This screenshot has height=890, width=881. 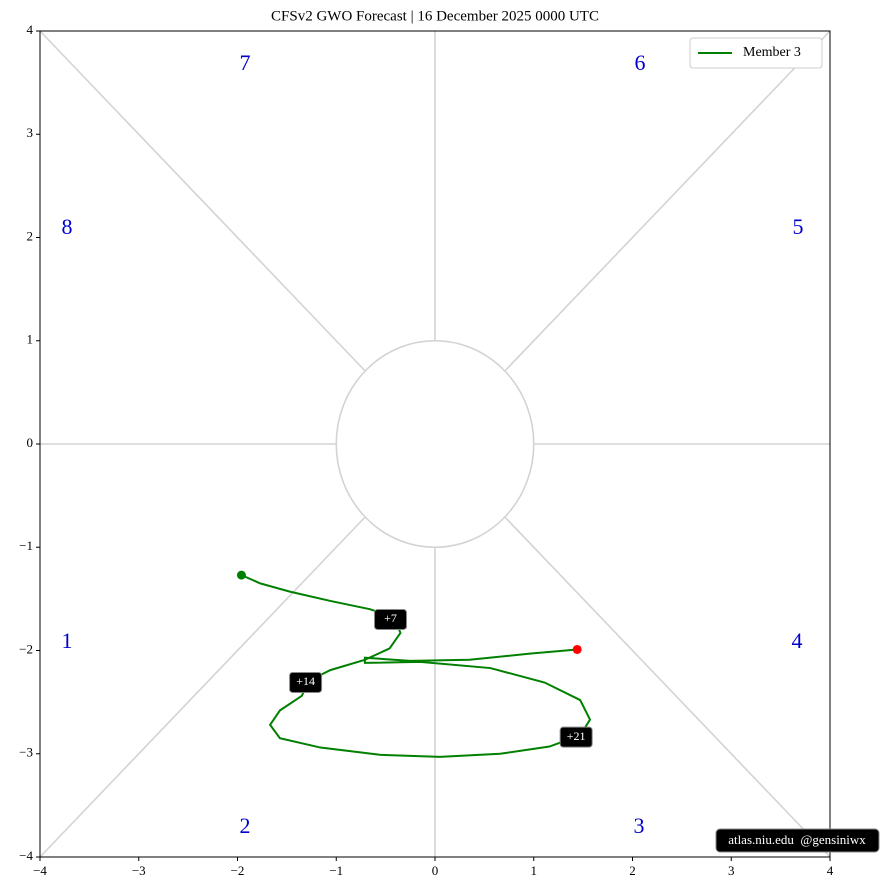 What do you see at coordinates (30, 235) in the screenshot?
I see `y-tick-label: 2` at bounding box center [30, 235].